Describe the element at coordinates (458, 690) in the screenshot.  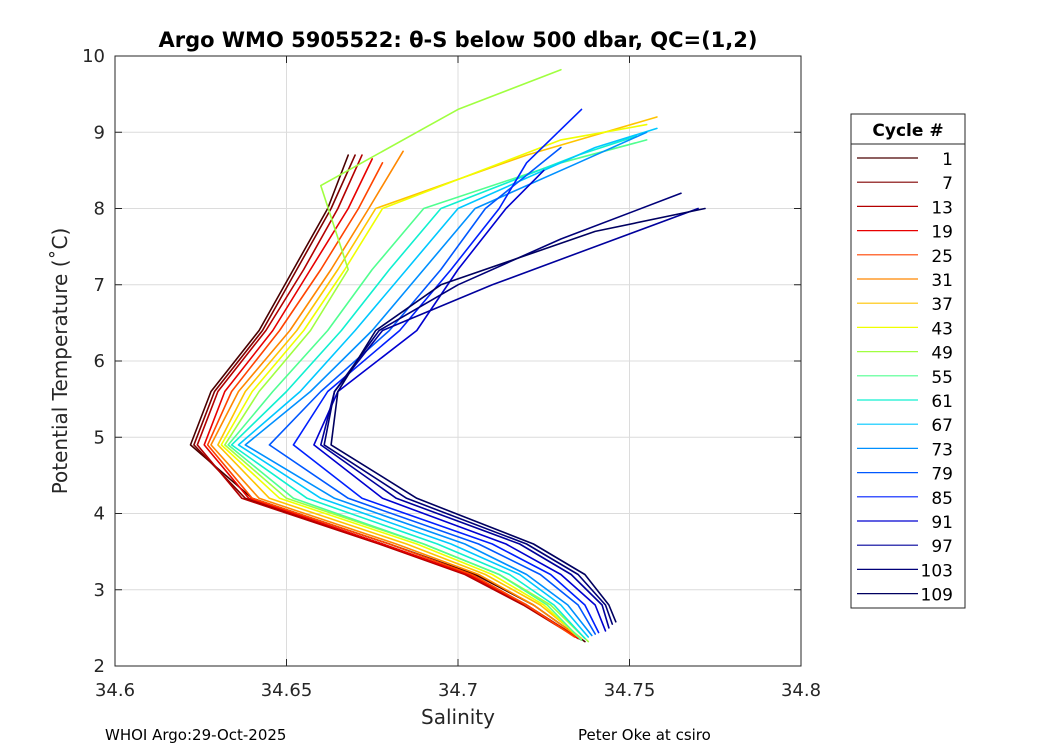
I see `x-tick-label: 34.7` at that location.